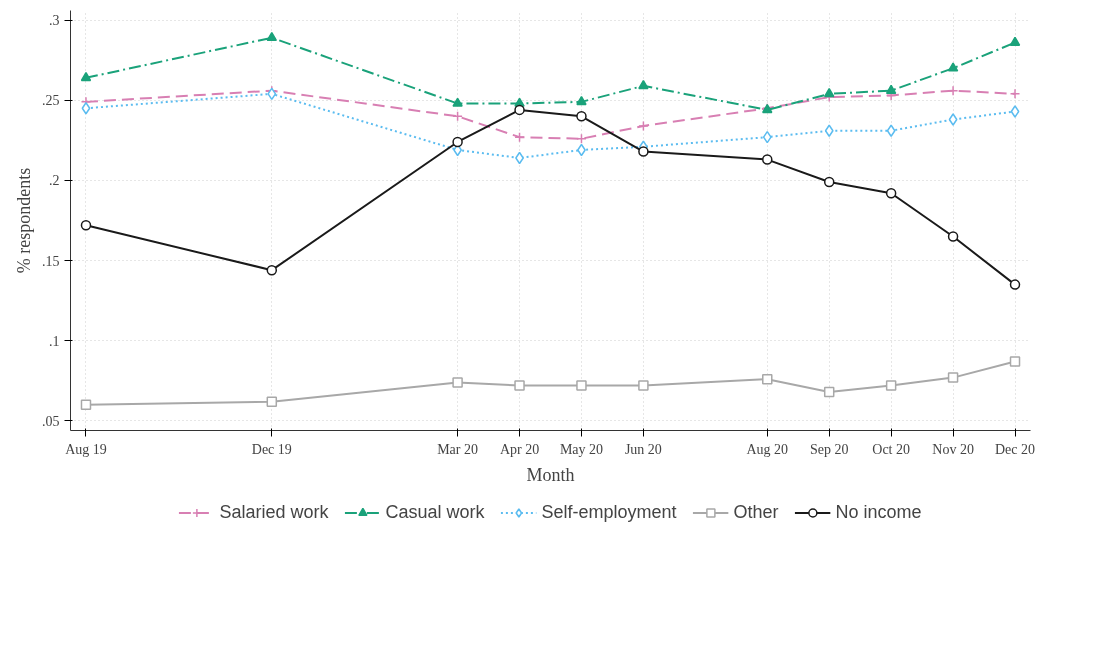 This screenshot has width=1103, height=650. I want to click on legend-label: Other, so click(756, 512).